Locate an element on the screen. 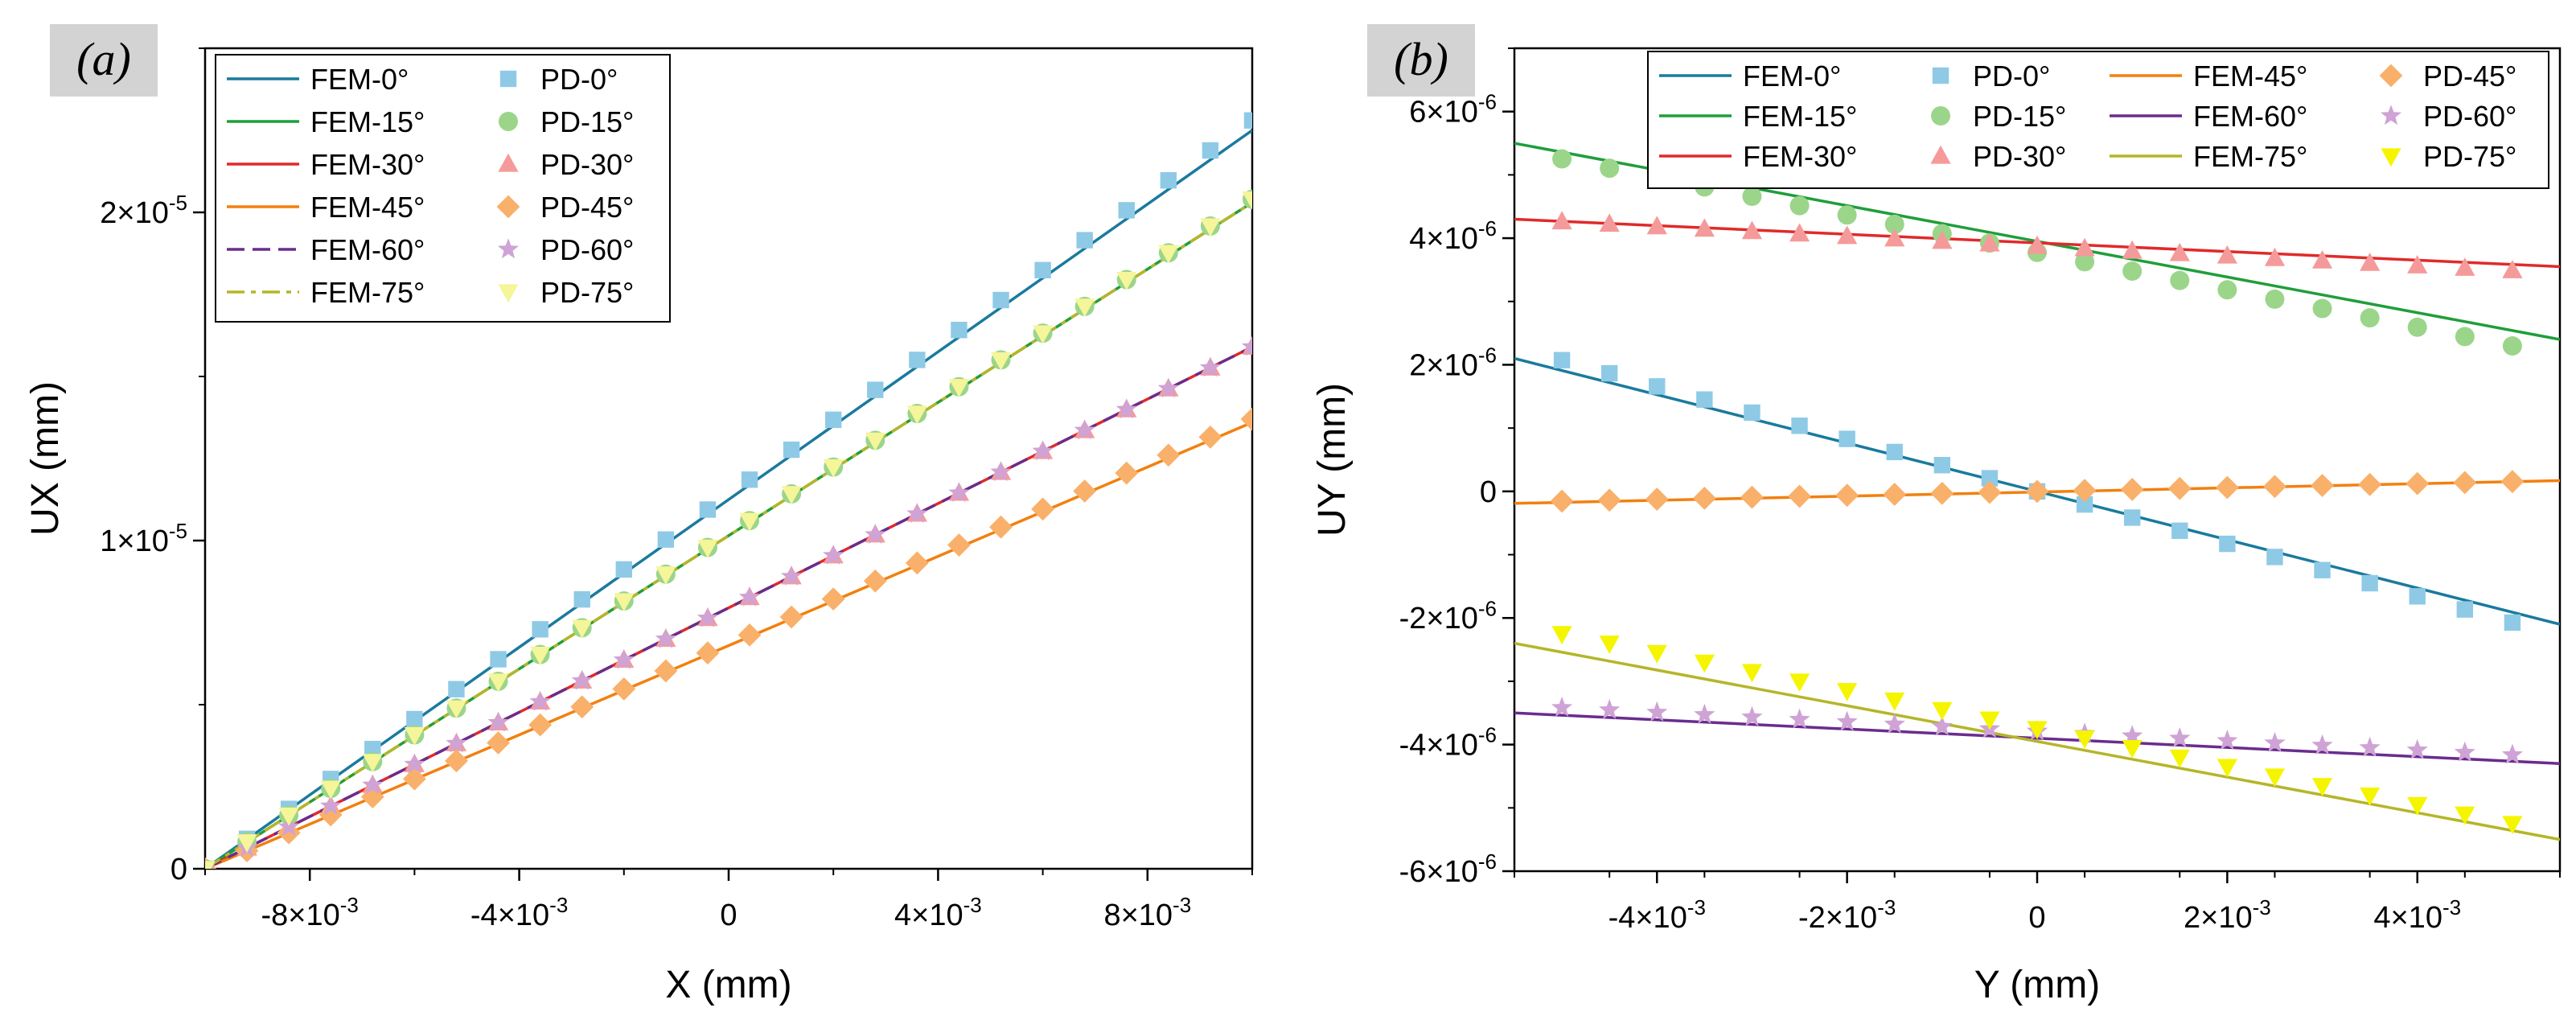 This screenshot has width=2576, height=1020. panel-b-label-box is located at coordinates (1421, 61).